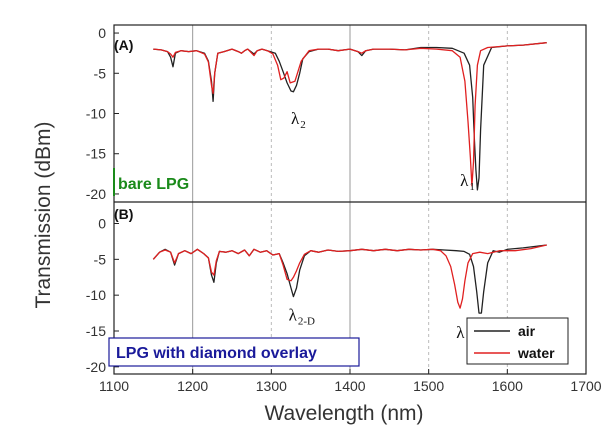 The image size is (603, 429). I want to click on x-tick-label-1400: 1400, so click(349, 386).